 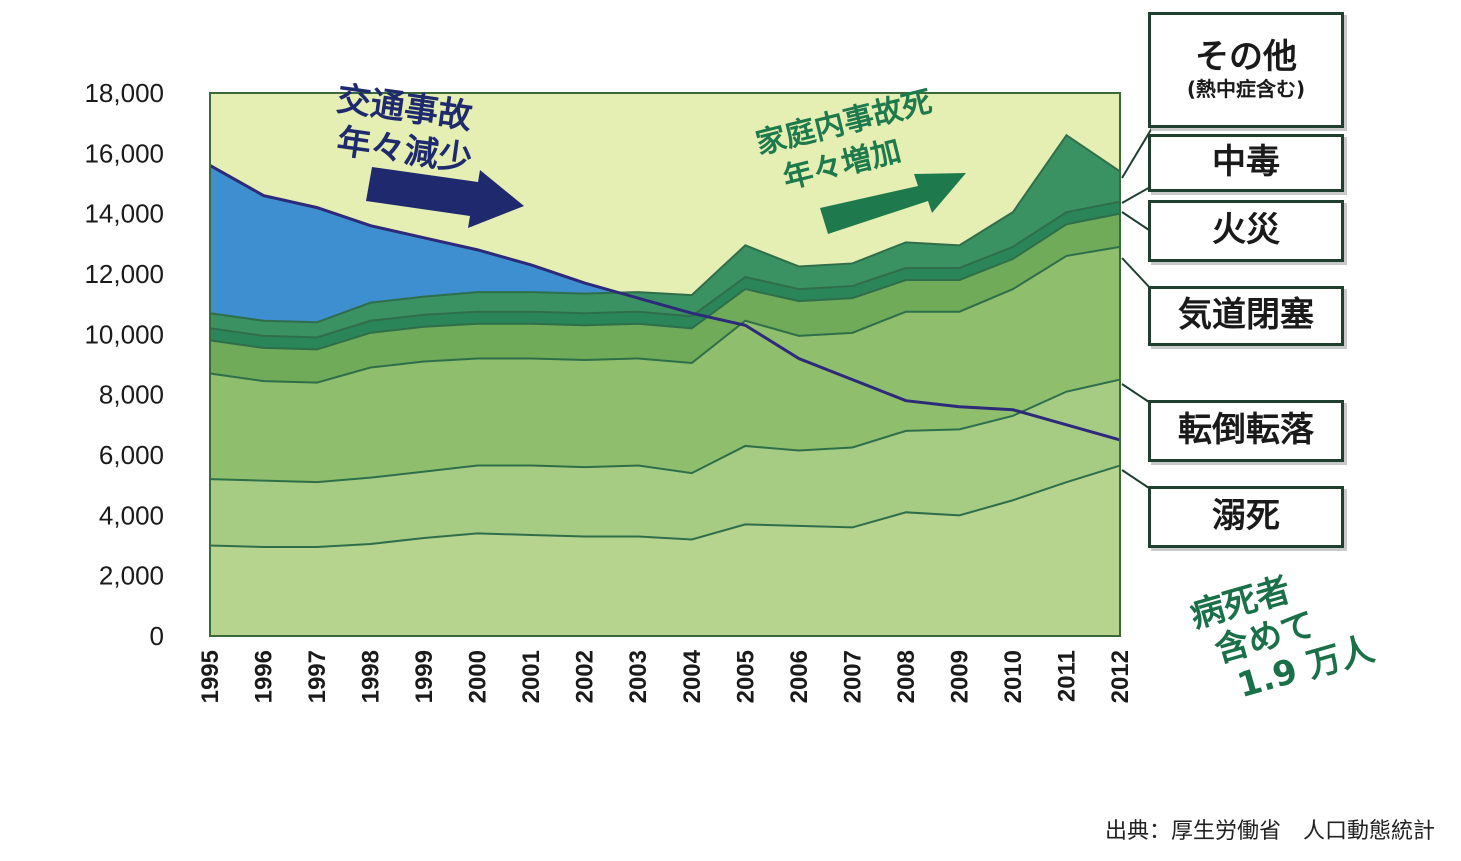 I want to click on y-tick-label: 6,000, so click(x=131, y=455).